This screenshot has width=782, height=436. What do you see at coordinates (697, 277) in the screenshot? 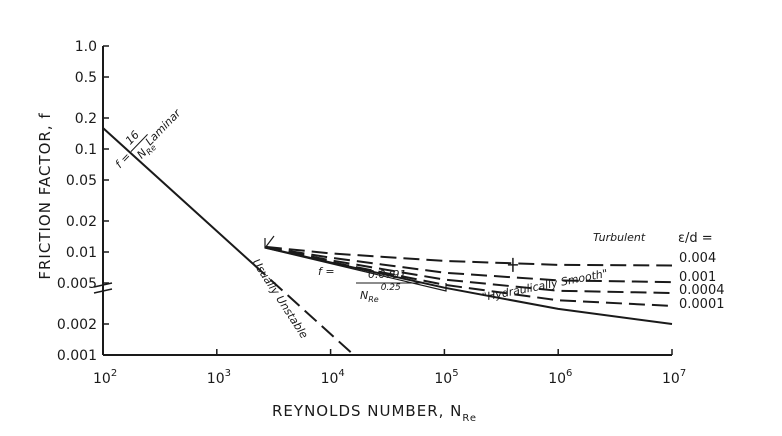
I see `eps-label-0.001: 0.001` at bounding box center [697, 277].